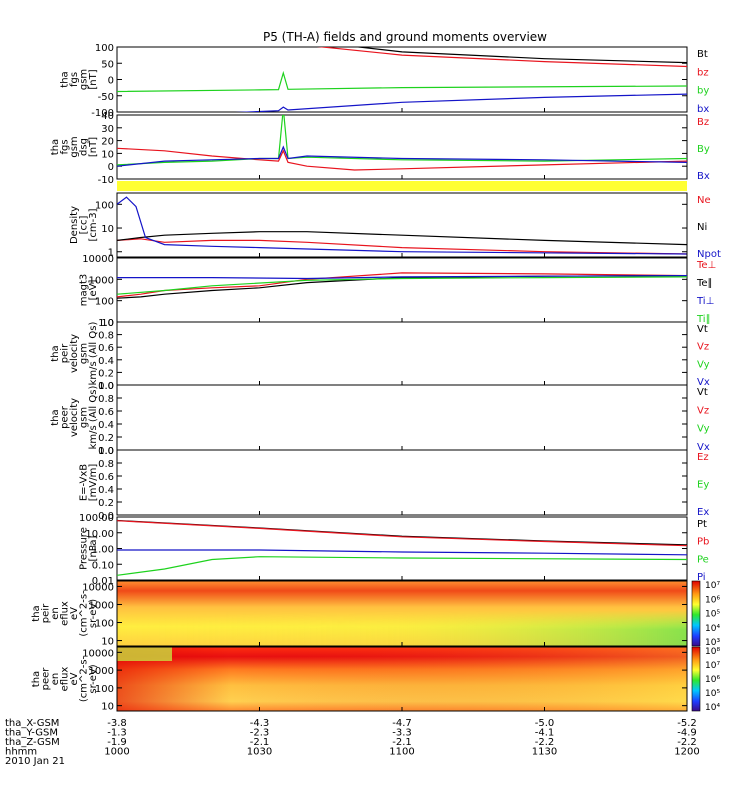 The width and height of the screenshot is (750, 800). I want to click on x-axis-value: -4.1, so click(545, 733).